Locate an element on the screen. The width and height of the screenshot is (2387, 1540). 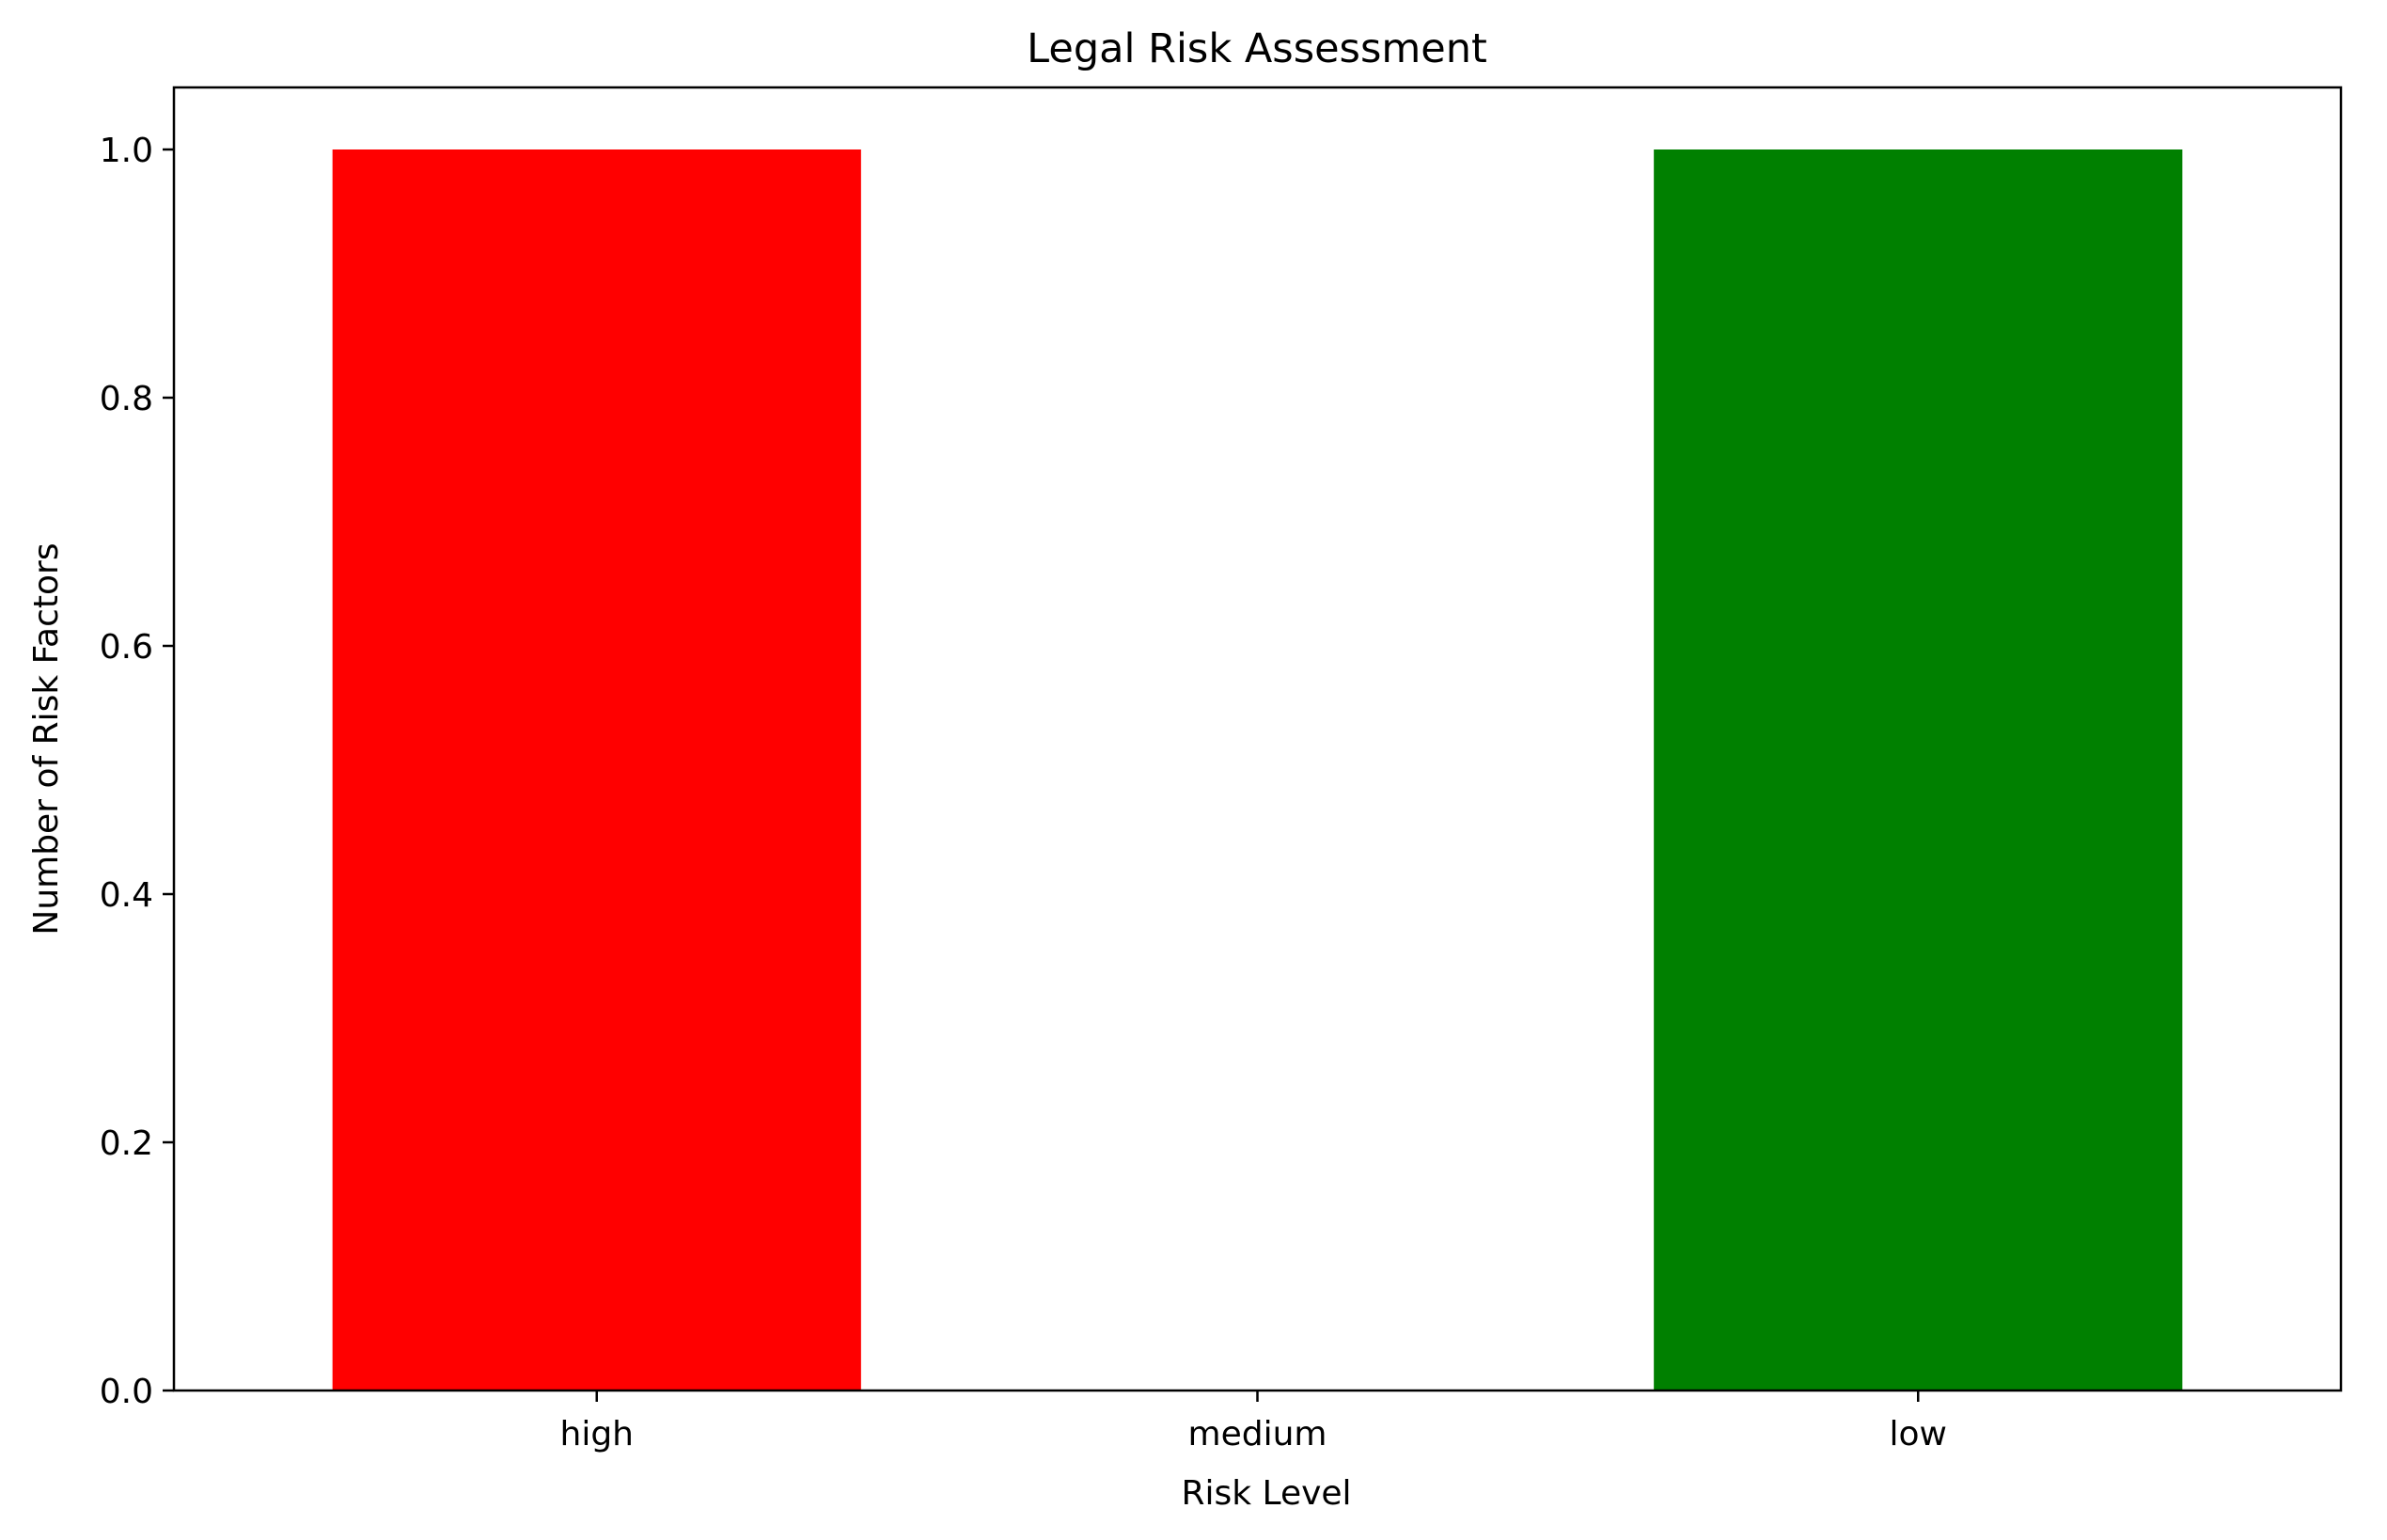
y-tick-label: 0.8 is located at coordinates (126, 399).